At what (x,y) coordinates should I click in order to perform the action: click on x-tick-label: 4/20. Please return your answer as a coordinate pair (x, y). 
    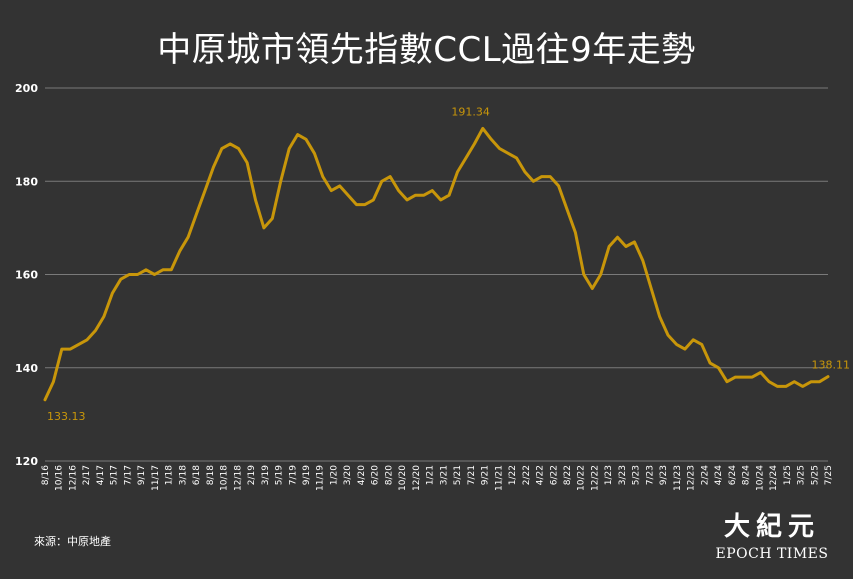
    Looking at the image, I should click on (362, 475).